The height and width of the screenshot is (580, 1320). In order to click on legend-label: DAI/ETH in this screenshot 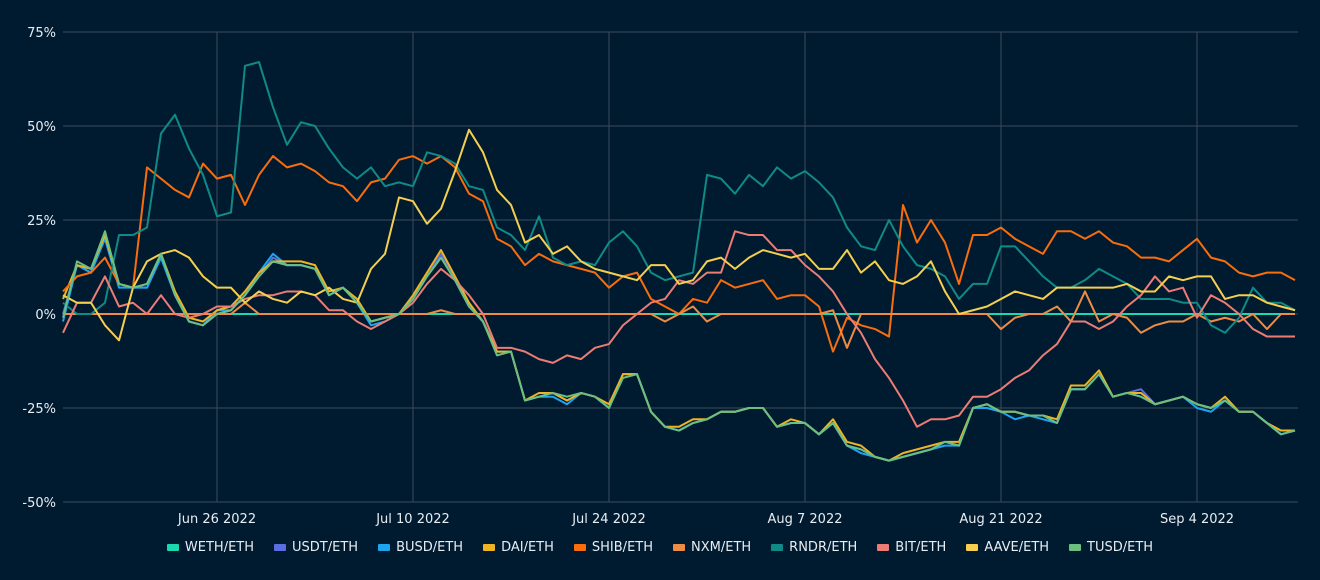, I will do `click(527, 547)`.